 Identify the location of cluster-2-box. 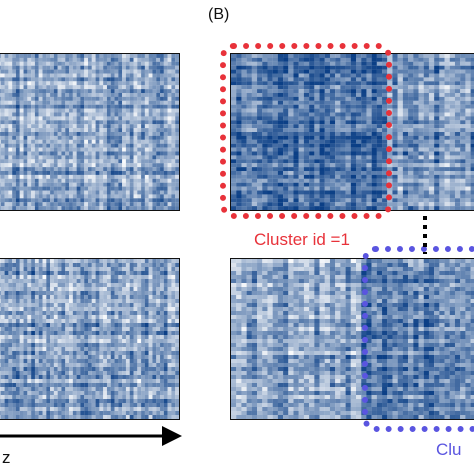
(418, 339).